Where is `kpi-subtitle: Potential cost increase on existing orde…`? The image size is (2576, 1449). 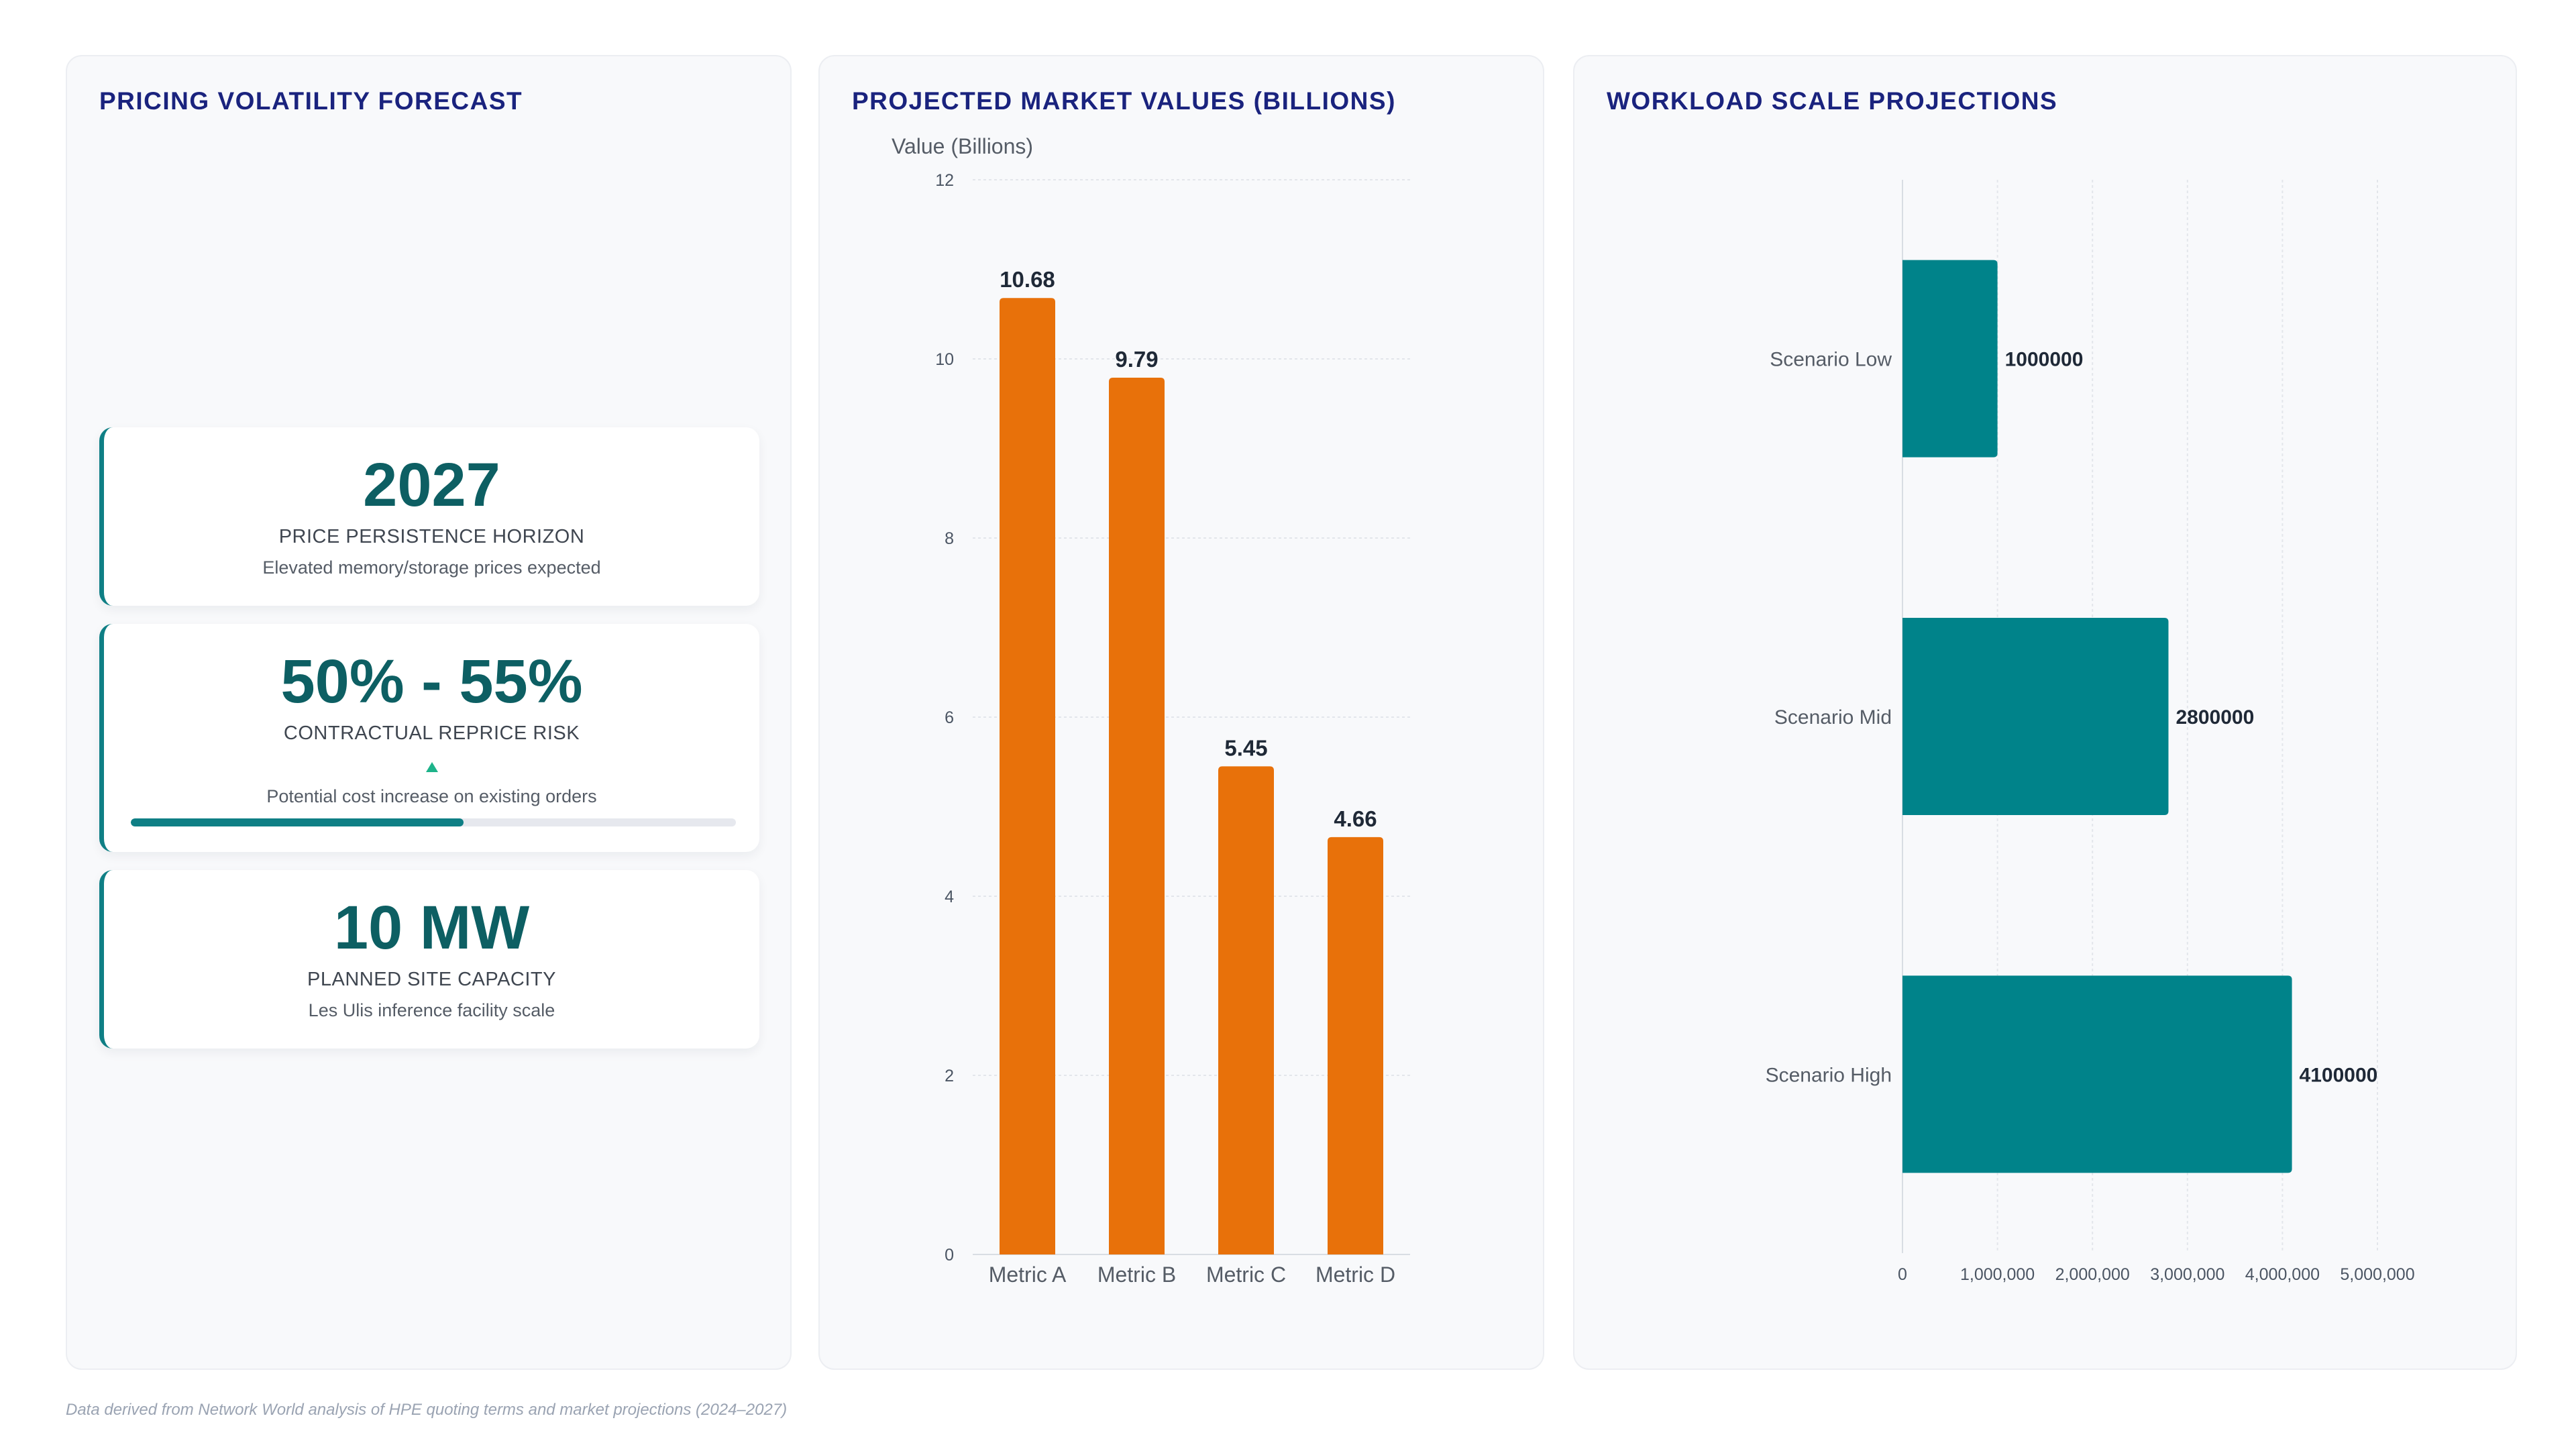
kpi-subtitle: Potential cost increase on existing orde… is located at coordinates (431, 796).